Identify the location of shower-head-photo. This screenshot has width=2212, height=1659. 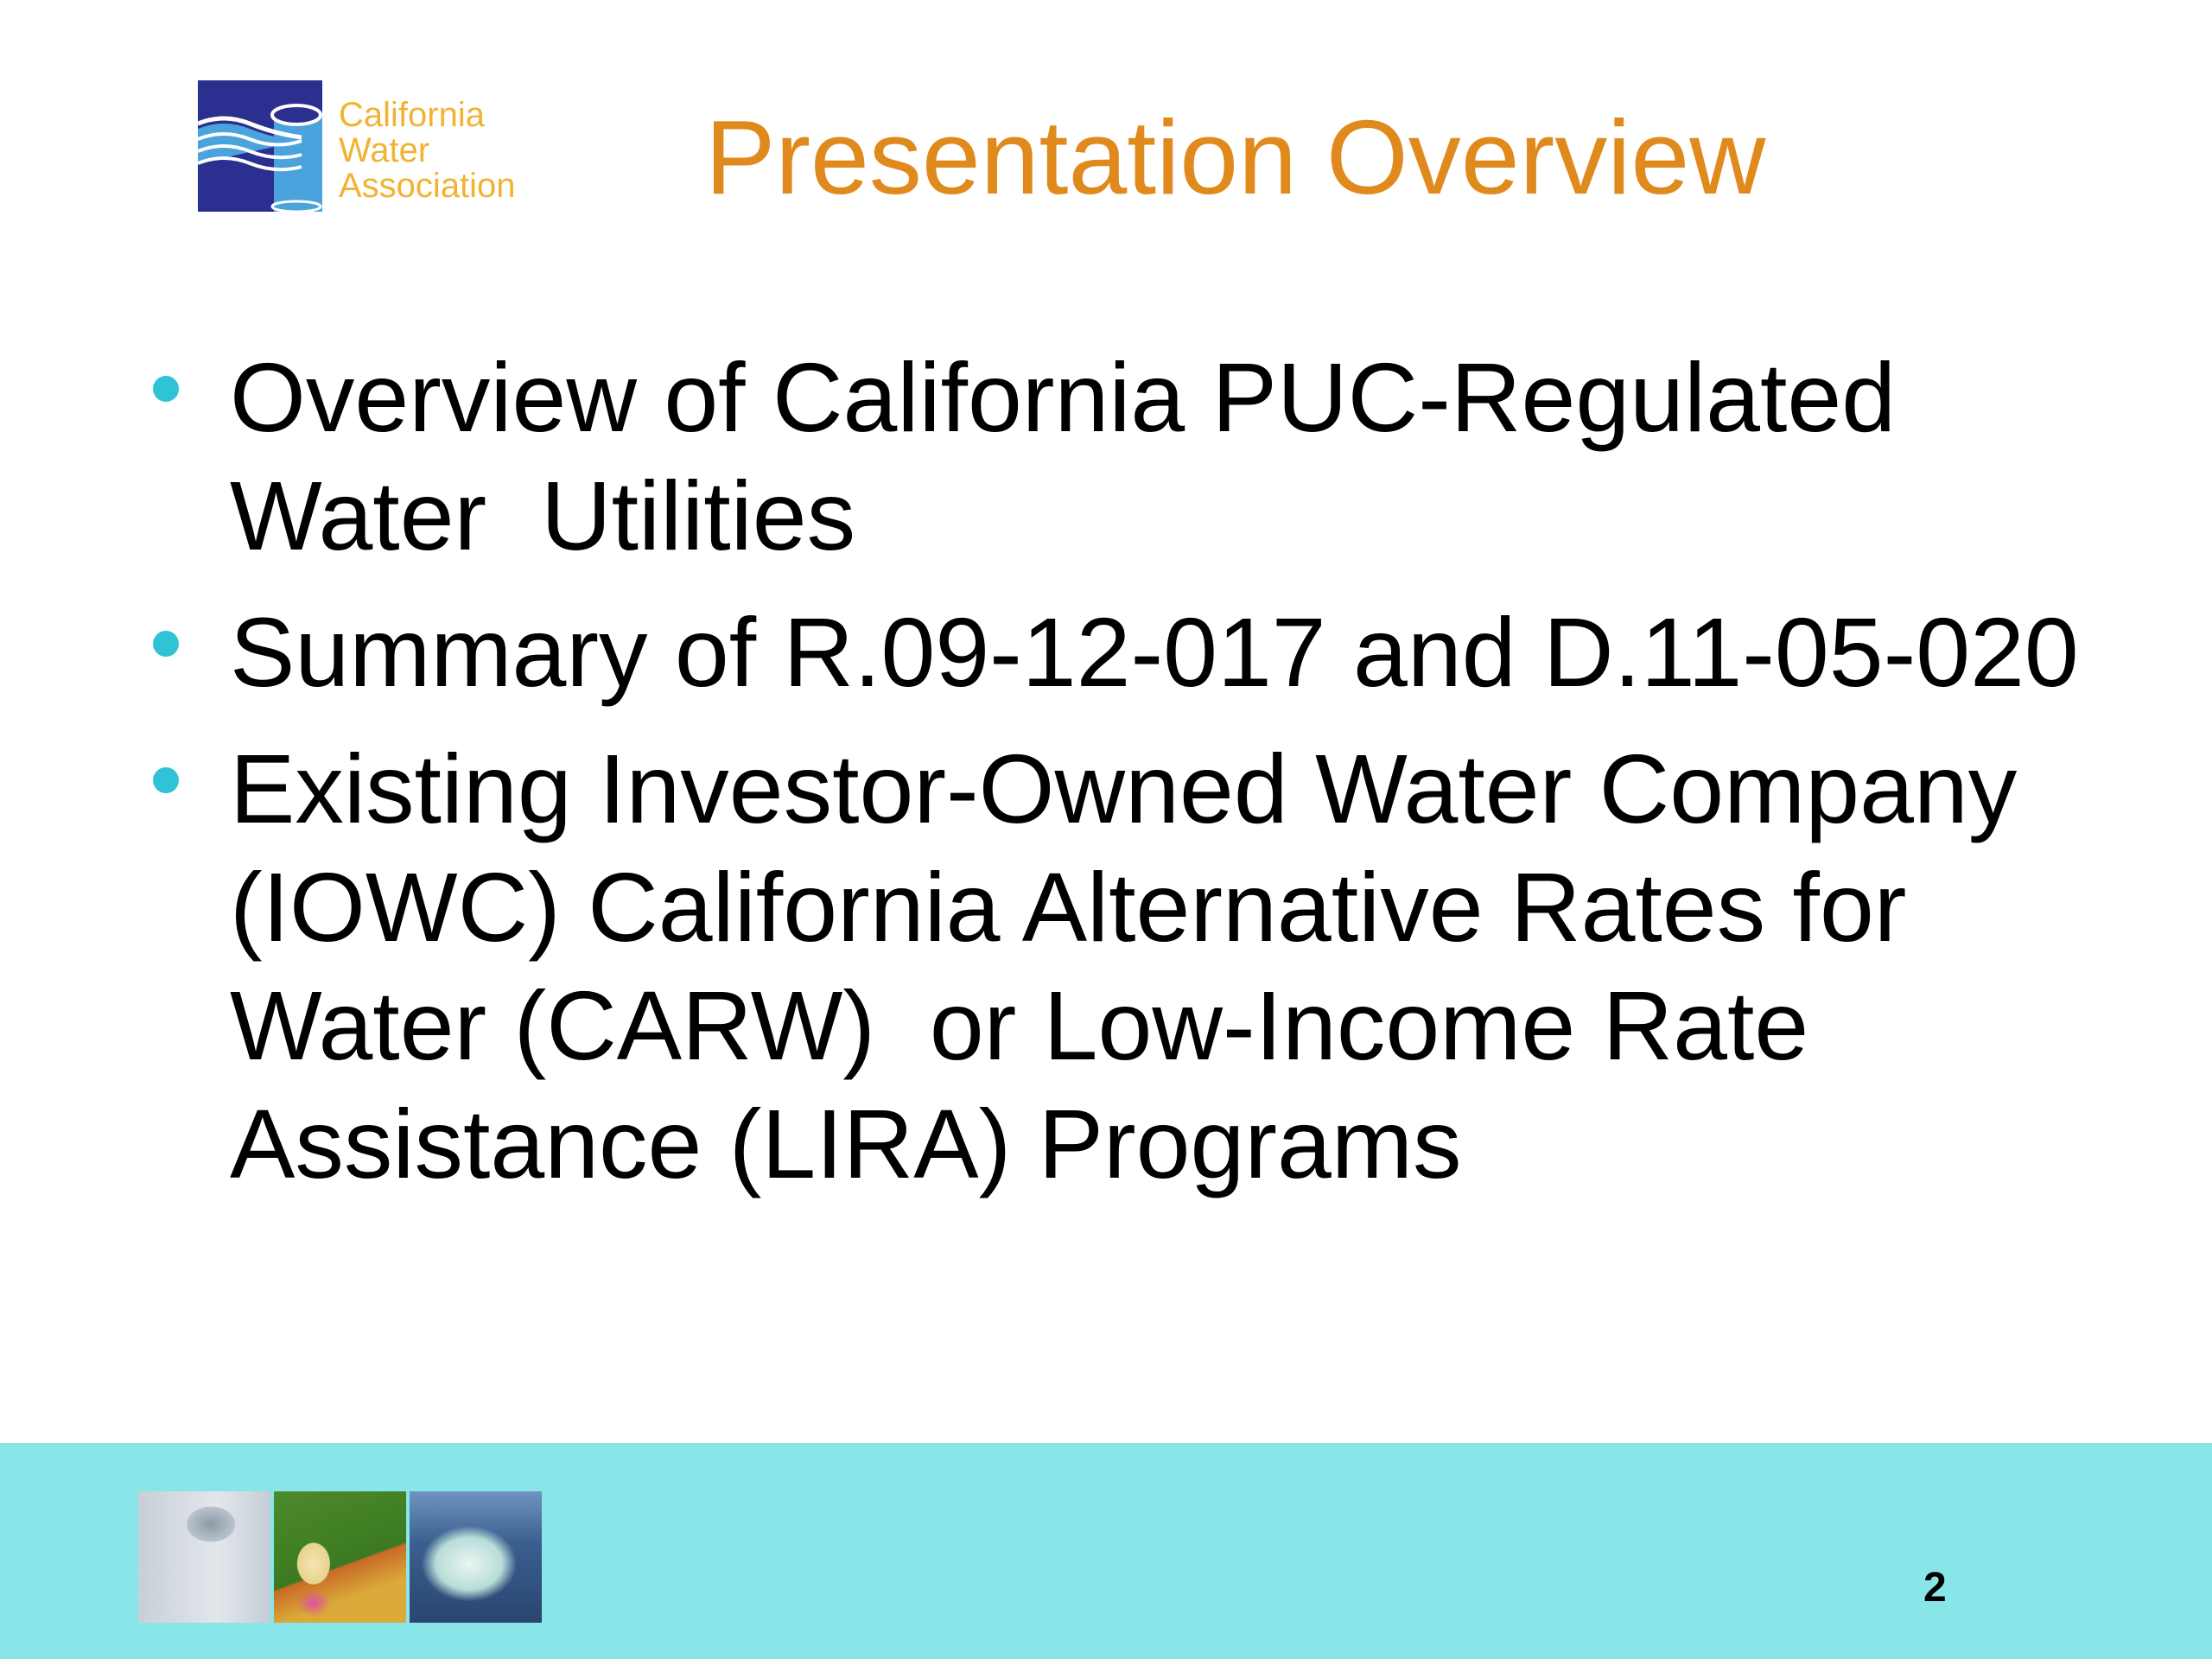
(204, 1557).